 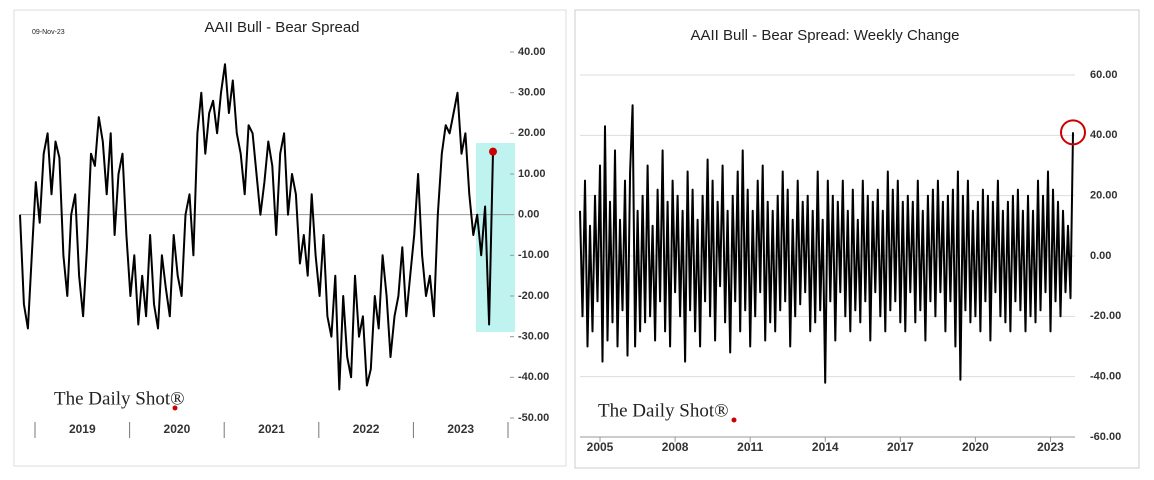 What do you see at coordinates (532, 93) in the screenshot?
I see `y-tick-label: 30.00` at bounding box center [532, 93].